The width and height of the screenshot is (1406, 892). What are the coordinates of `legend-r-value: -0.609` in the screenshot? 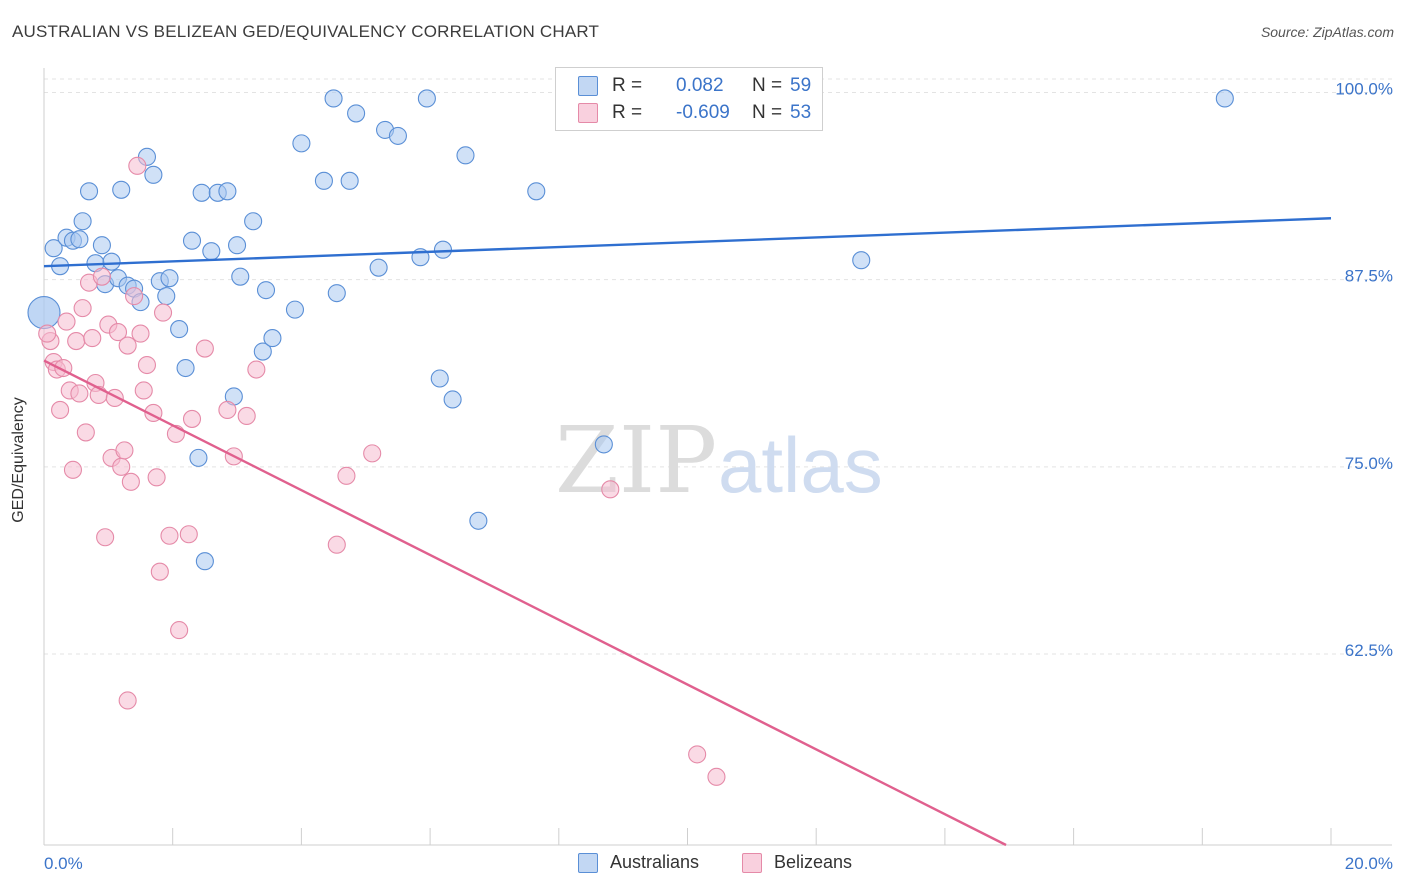 It's located at (703, 112).